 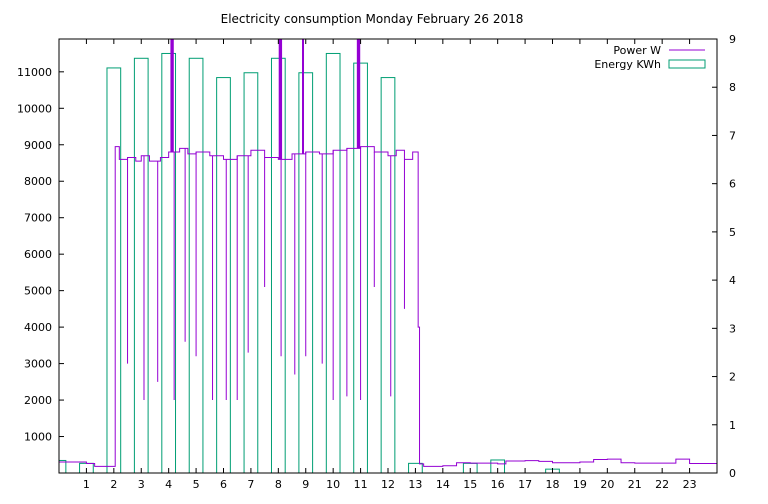 What do you see at coordinates (86, 484) in the screenshot?
I see `x-tick-label: 1` at bounding box center [86, 484].